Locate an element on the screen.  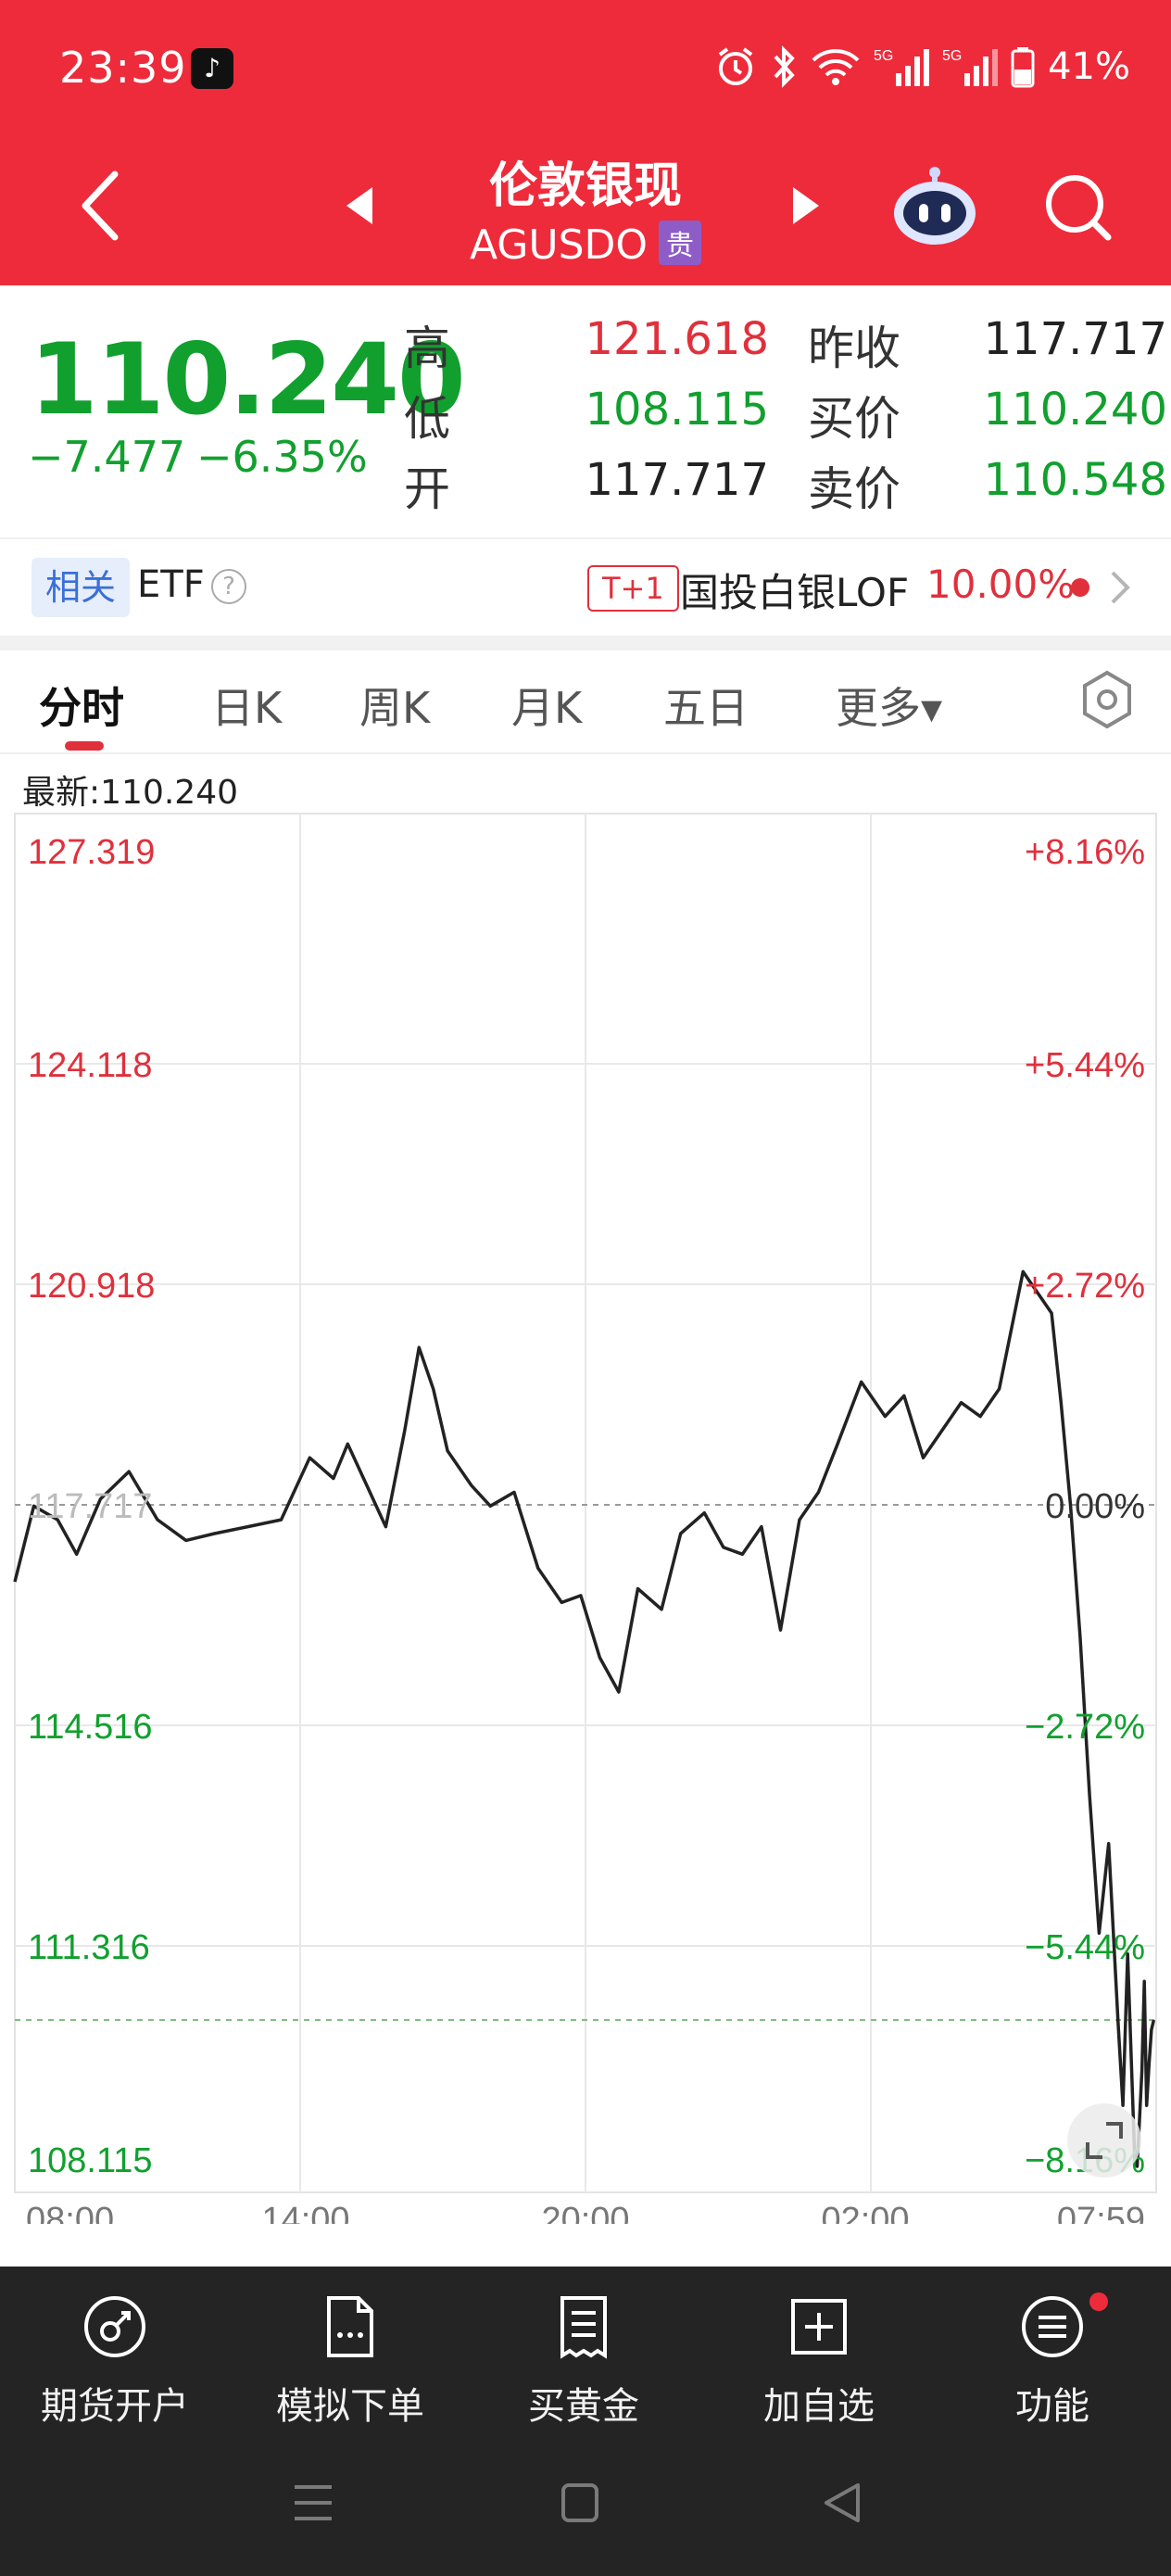
prev-symbol-button is located at coordinates (360, 208).